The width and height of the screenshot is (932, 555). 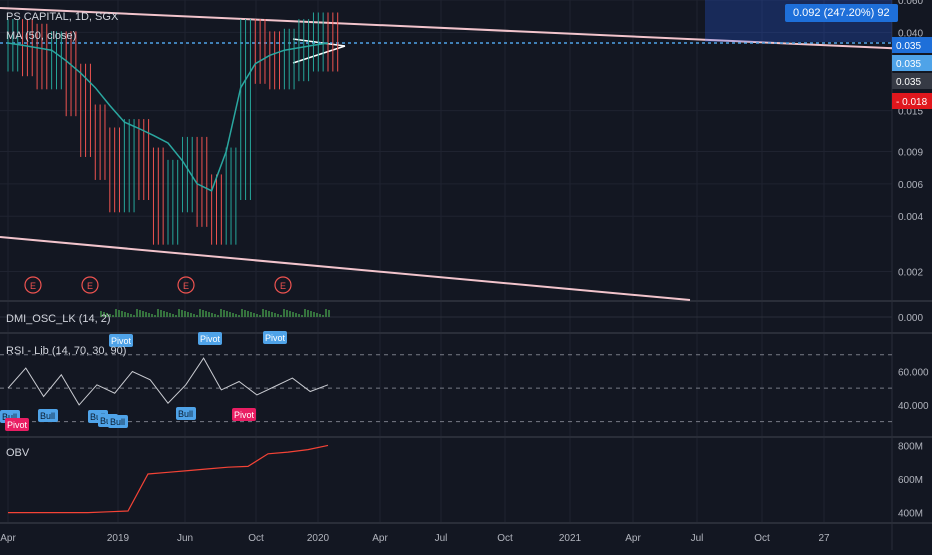 I want to click on x-tick-label: Jun, so click(x=185, y=538).